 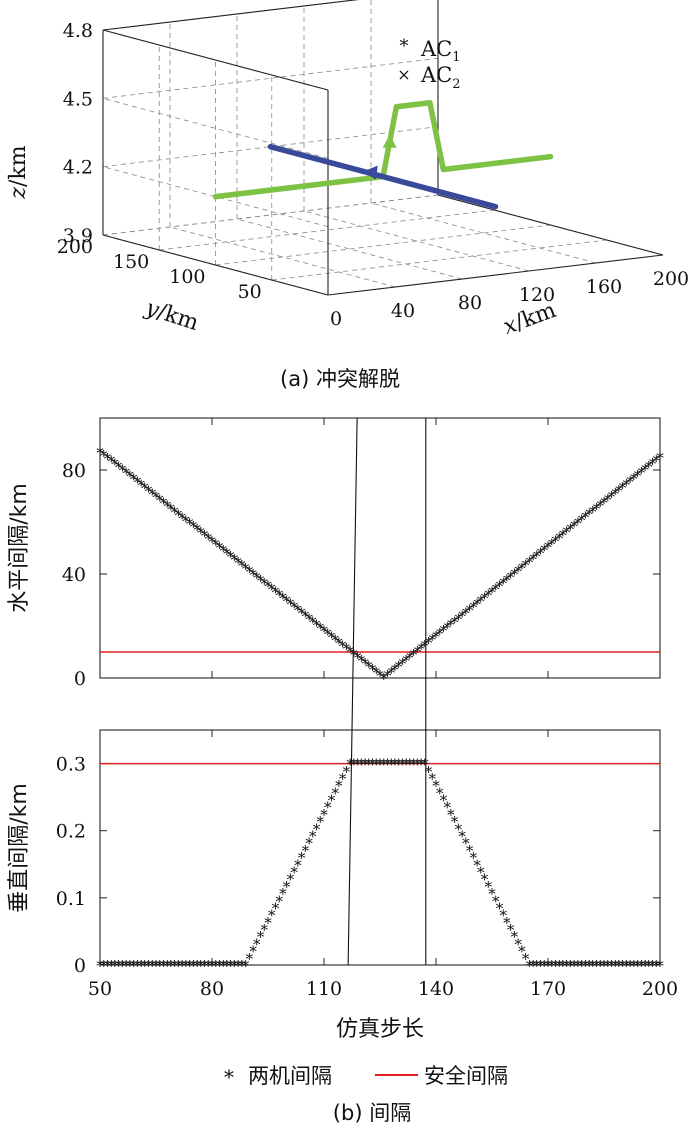 I want to click on floor-grid-y, so click(x=327, y=230).